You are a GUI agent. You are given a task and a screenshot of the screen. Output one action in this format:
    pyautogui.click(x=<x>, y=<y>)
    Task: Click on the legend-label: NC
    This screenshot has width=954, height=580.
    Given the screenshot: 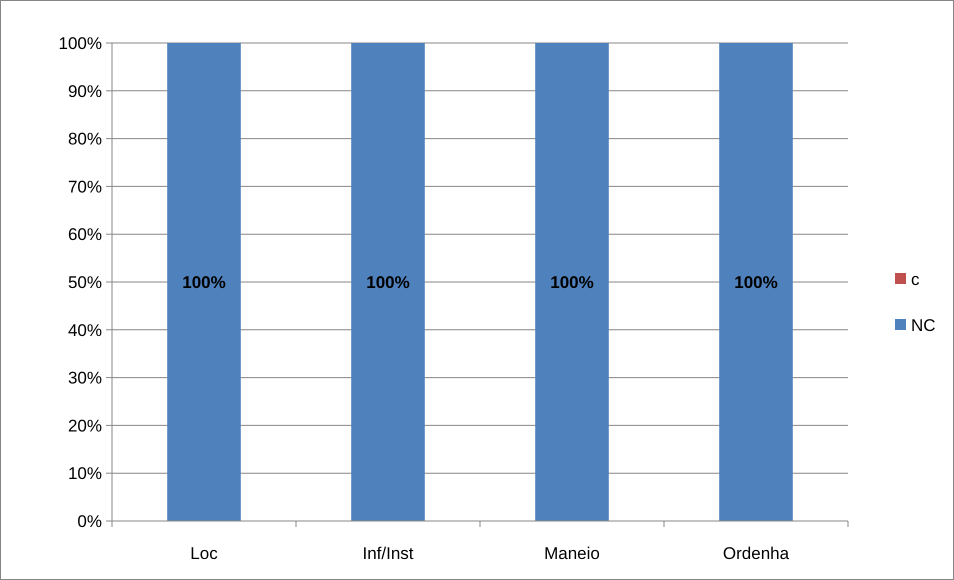 What is the action you would take?
    pyautogui.click(x=923, y=325)
    